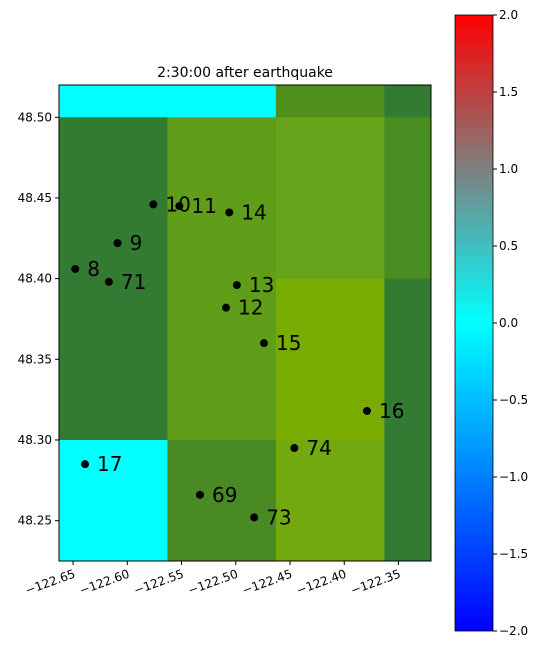 The width and height of the screenshot is (538, 649). What do you see at coordinates (38, 319) in the screenshot?
I see `y-axis: 48.25 48.30 48.35 48.40 48.45 48.50` at bounding box center [38, 319].